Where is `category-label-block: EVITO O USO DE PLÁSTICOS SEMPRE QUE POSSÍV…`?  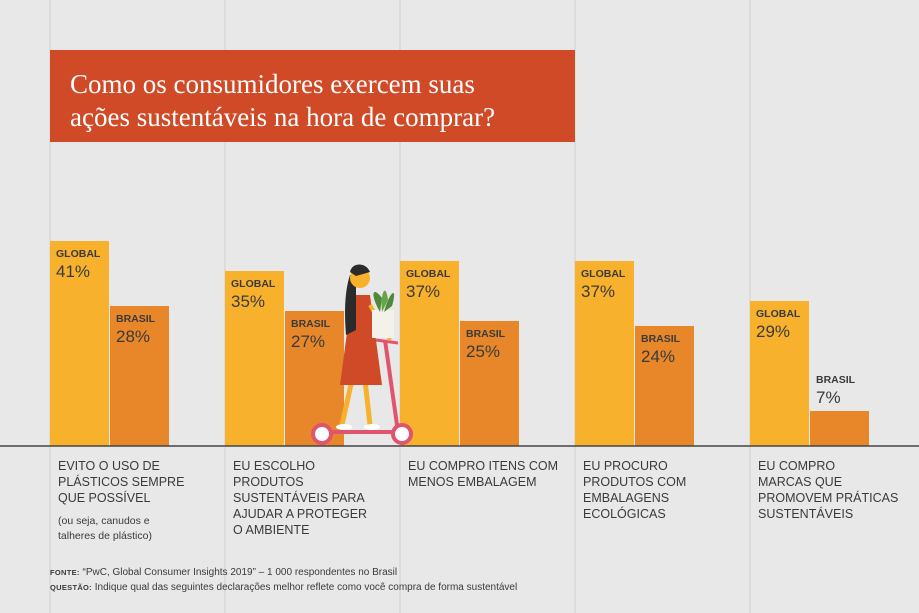
category-label-block: EVITO O USO DE PLÁSTICOS SEMPRE QUE POSSÍV… is located at coordinates (140, 501).